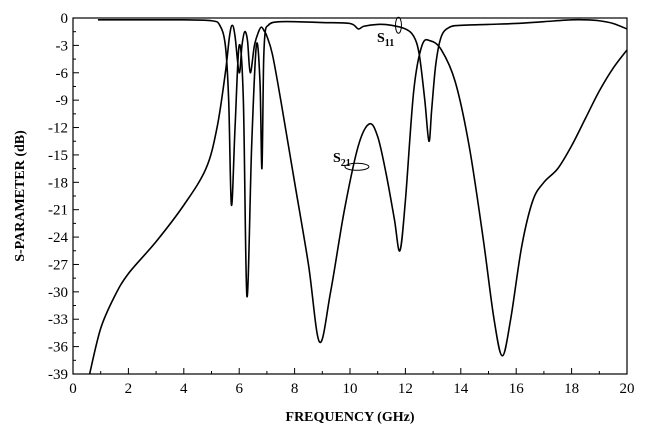  I want to click on x-tick-label: 6, so click(239, 389).